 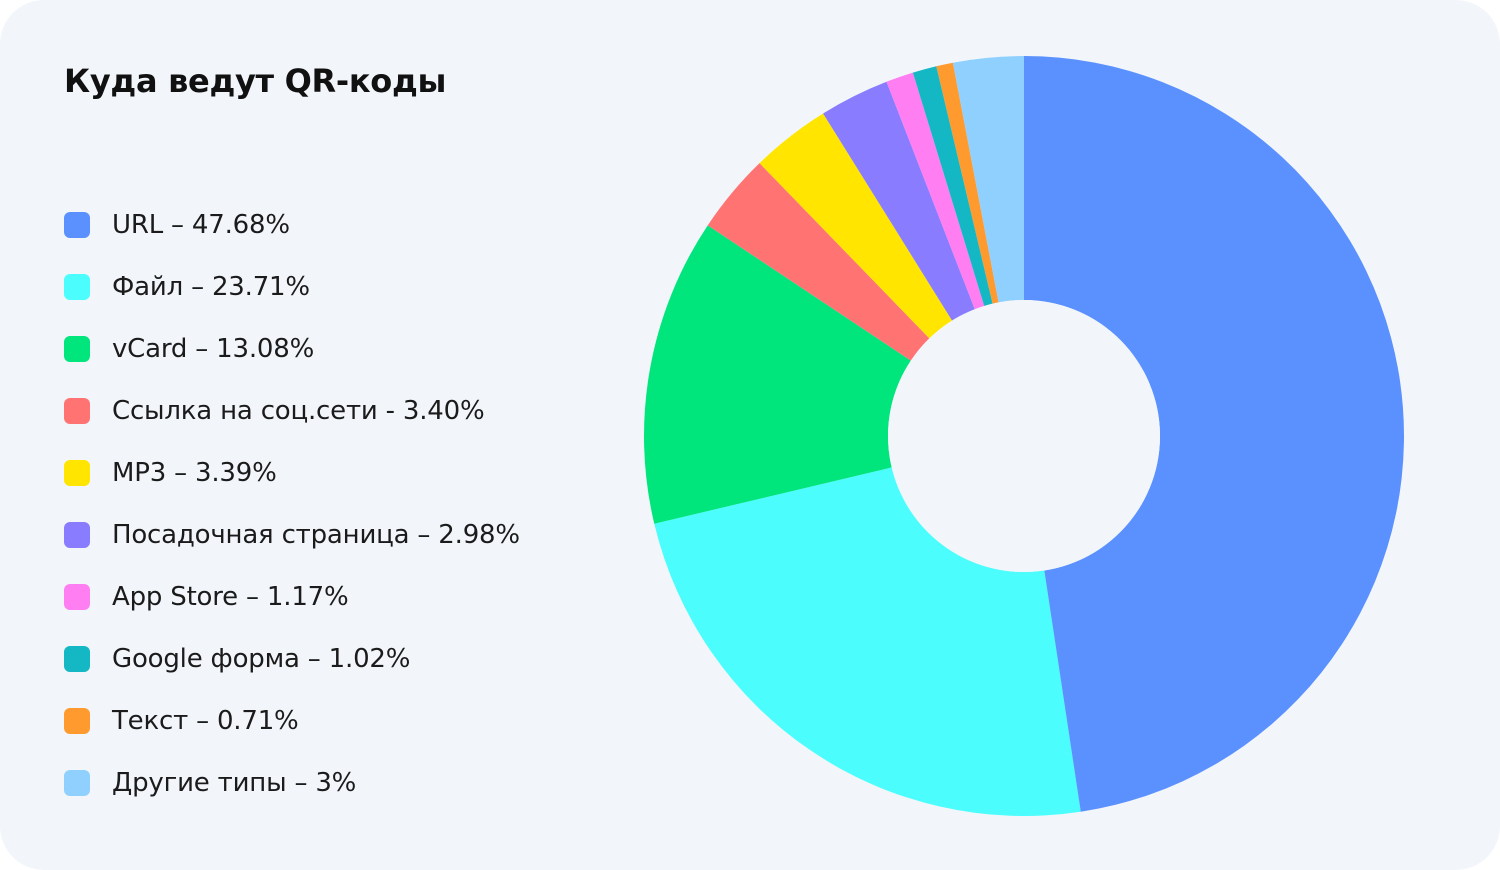 I want to click on slice-ссылка-на-соц-сети, so click(x=818, y=262).